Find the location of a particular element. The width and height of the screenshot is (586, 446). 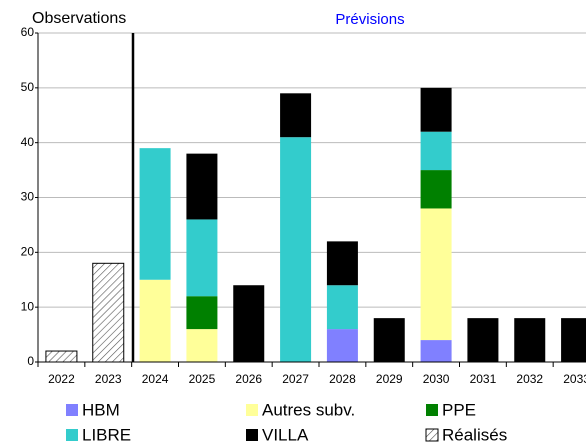

legend-label: VILLA is located at coordinates (285, 434).